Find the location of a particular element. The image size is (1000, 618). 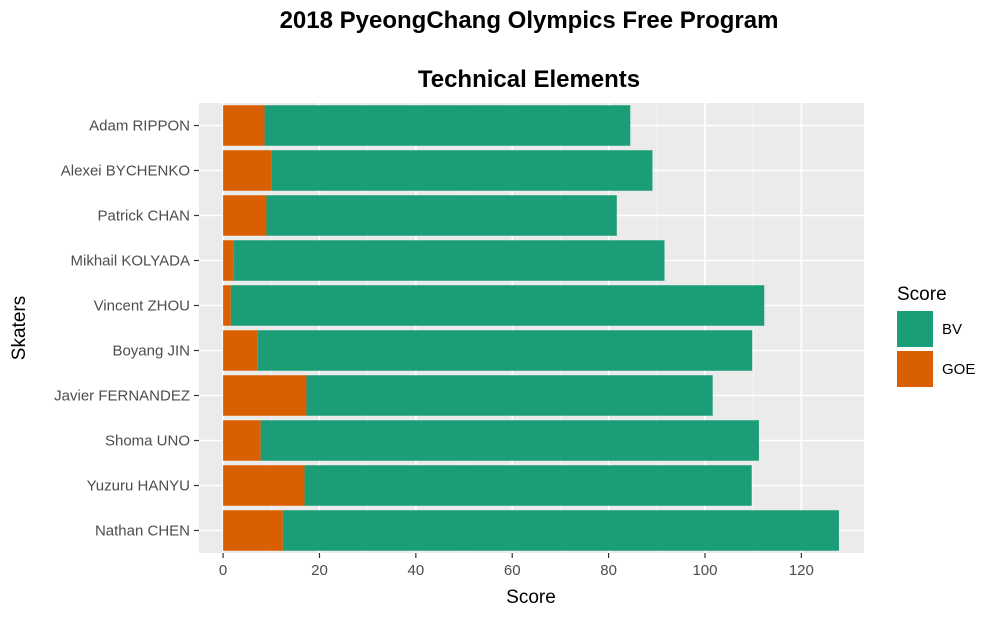

y-axis-title: Skaters is located at coordinates (19, 328).